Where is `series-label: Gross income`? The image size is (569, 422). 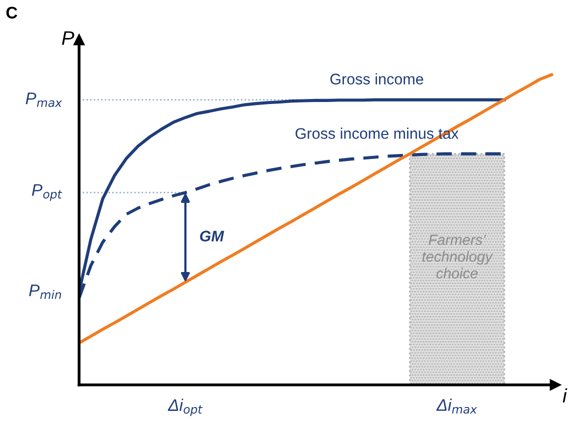 series-label: Gross income is located at coordinates (377, 78).